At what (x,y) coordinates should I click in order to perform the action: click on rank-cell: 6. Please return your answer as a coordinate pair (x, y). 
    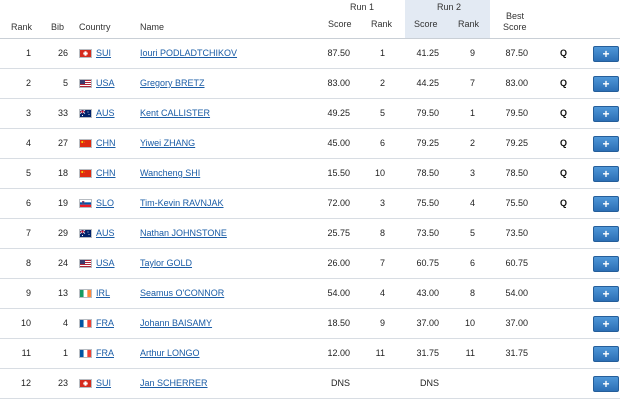
    Looking at the image, I should click on (28, 203).